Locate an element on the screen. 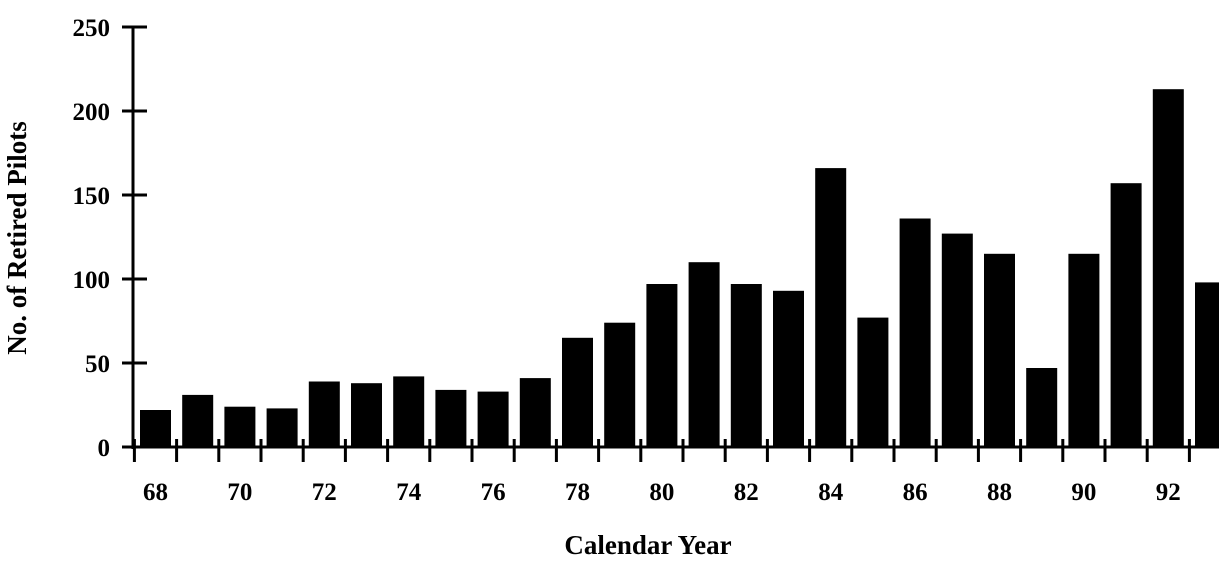 This screenshot has width=1219, height=571. y-ticks-group: 0 50 100 150 200 250 is located at coordinates (110, 238).